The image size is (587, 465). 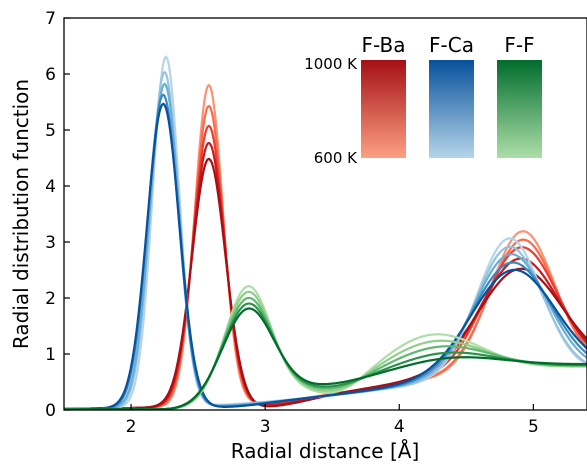 I want to click on legend: F-Ba F-Ca F-F 1000 K 600 K, so click(x=423, y=100).